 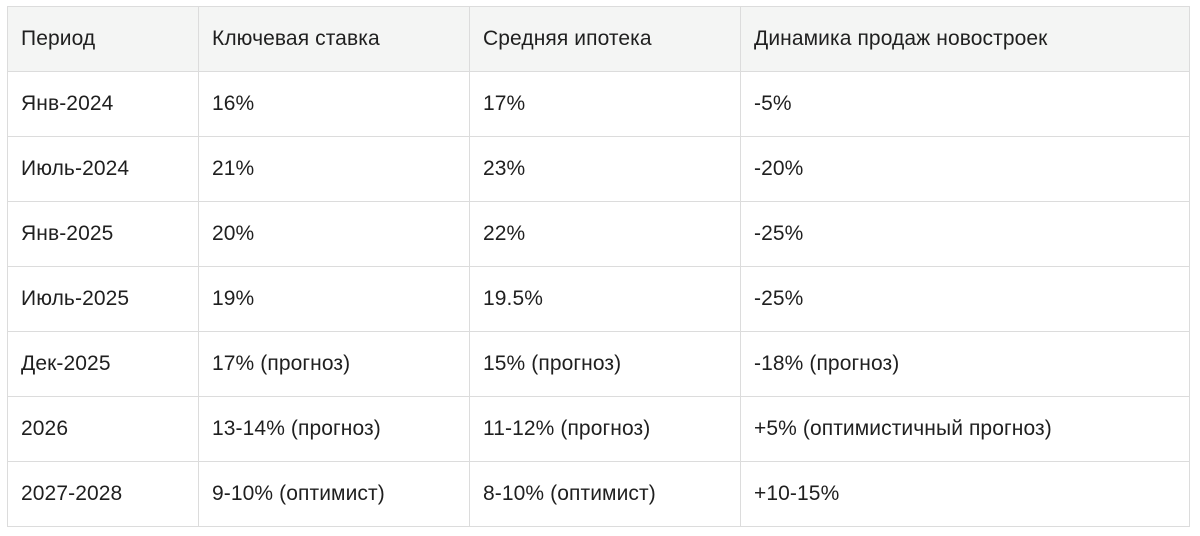 I want to click on cell-period: 2027-2028, so click(x=103, y=494).